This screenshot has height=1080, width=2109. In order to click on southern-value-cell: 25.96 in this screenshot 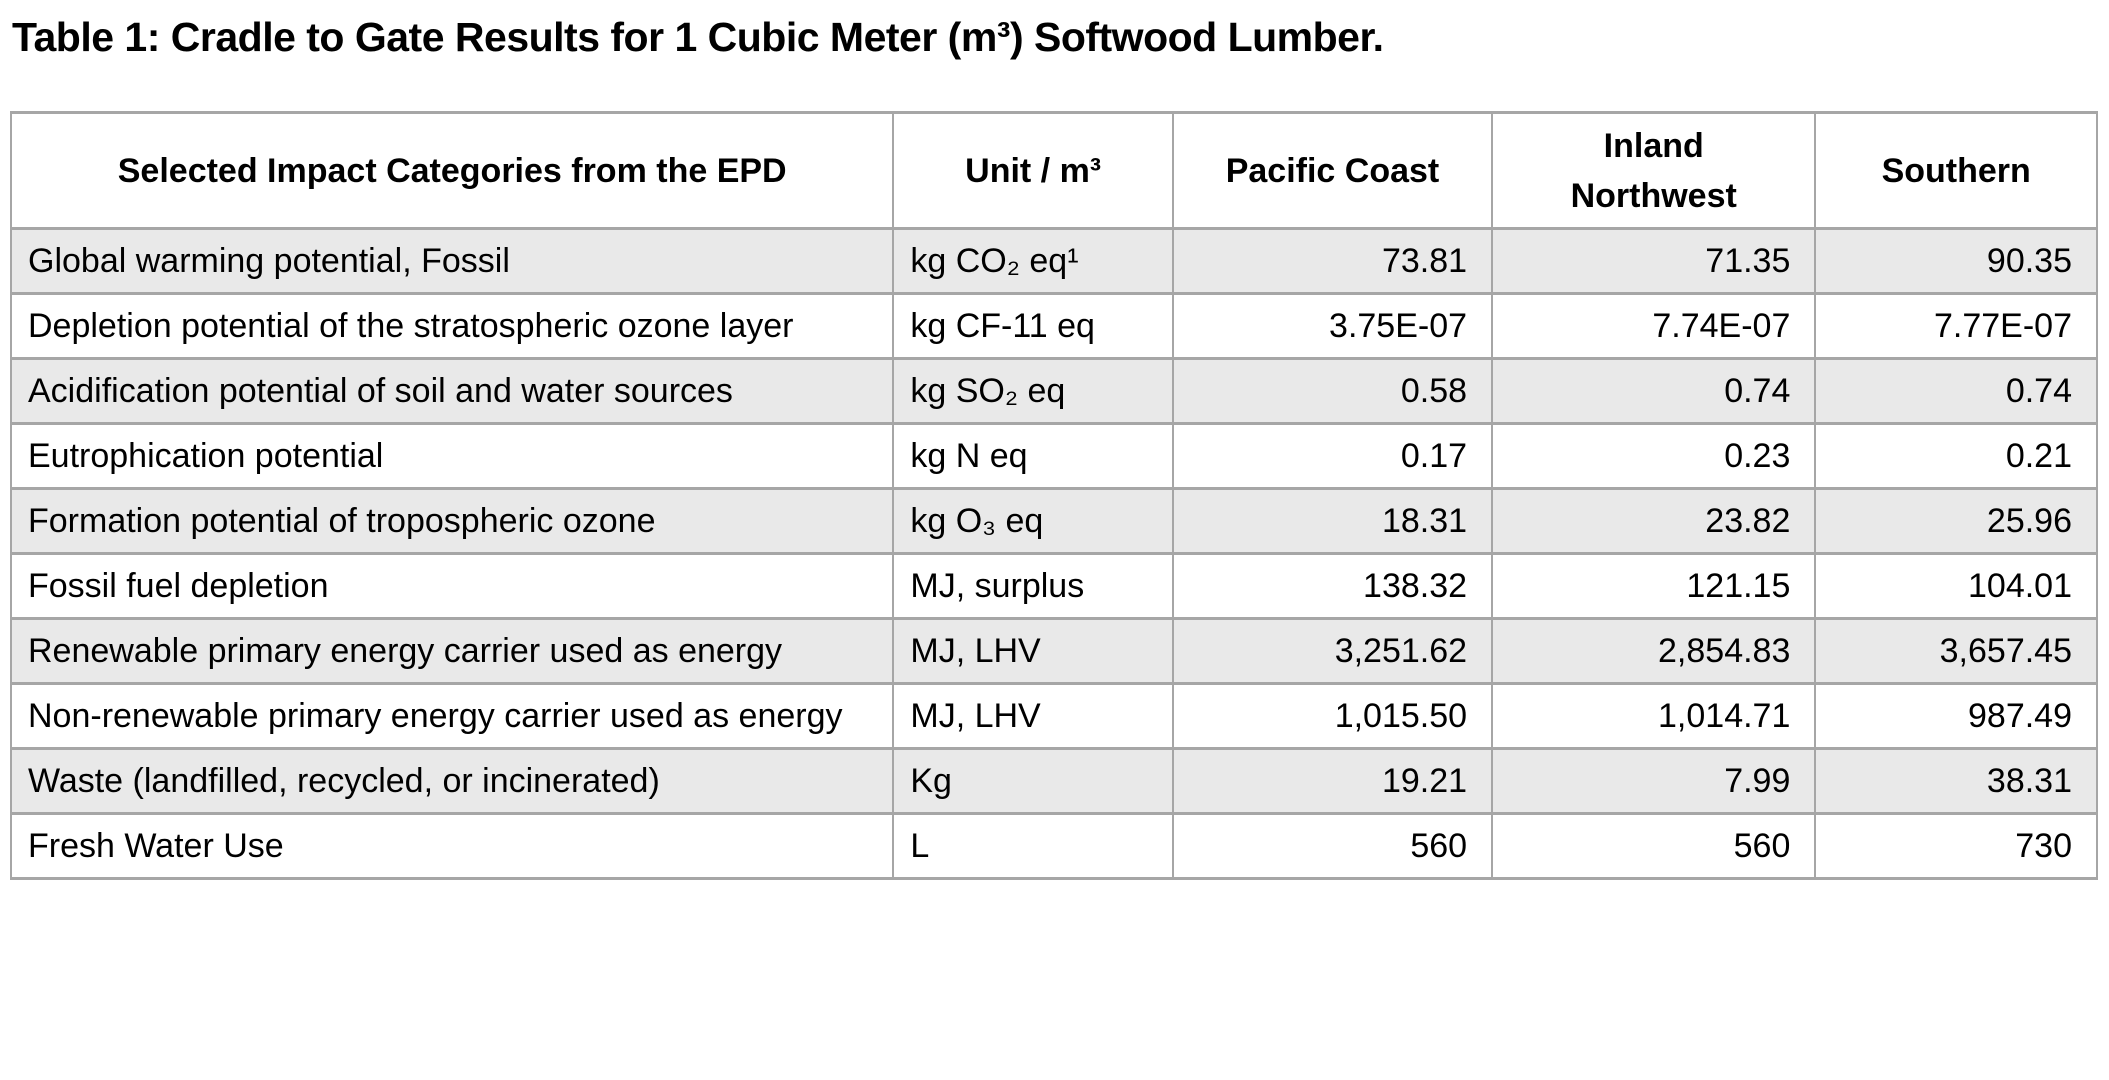, I will do `click(1956, 521)`.